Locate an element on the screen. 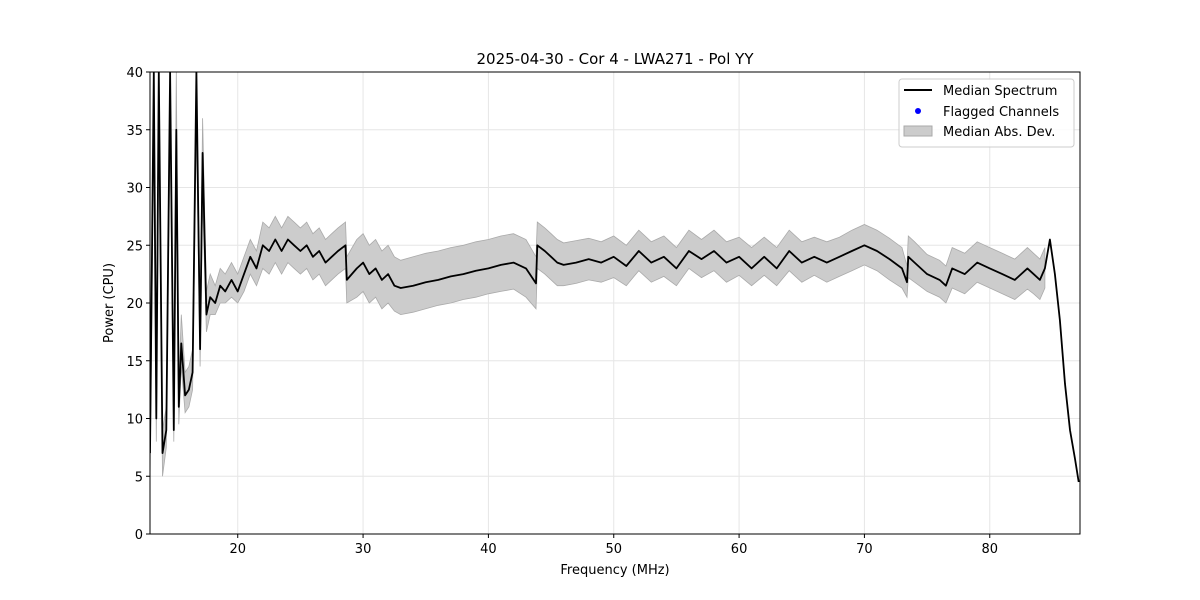 Image resolution: width=1200 pixels, height=600 pixels. legend-label-median-spectrum: Median Spectrum is located at coordinates (1000, 91).